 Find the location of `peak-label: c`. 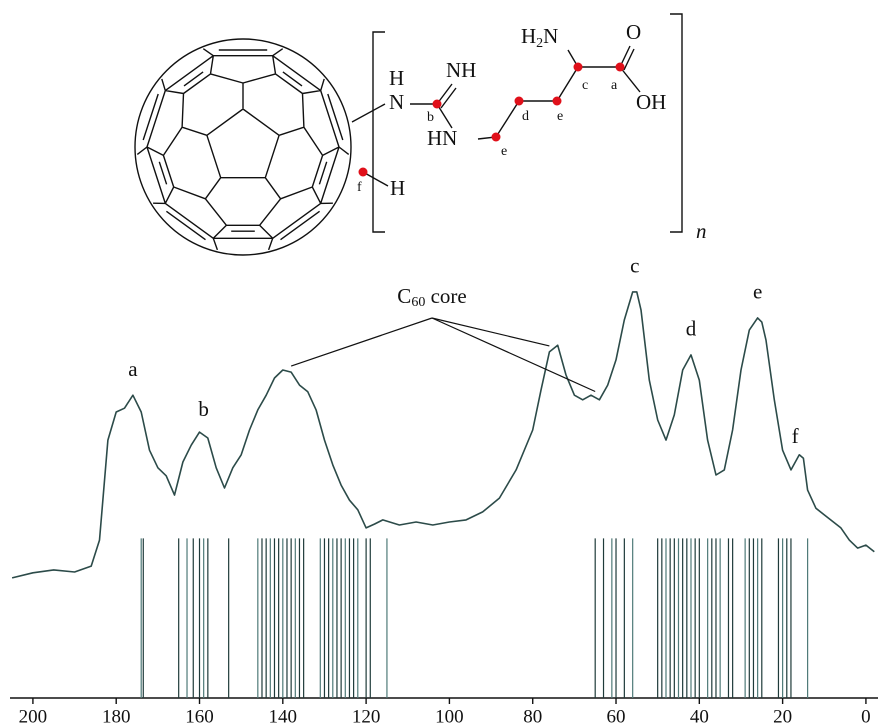

peak-label: c is located at coordinates (634, 266).